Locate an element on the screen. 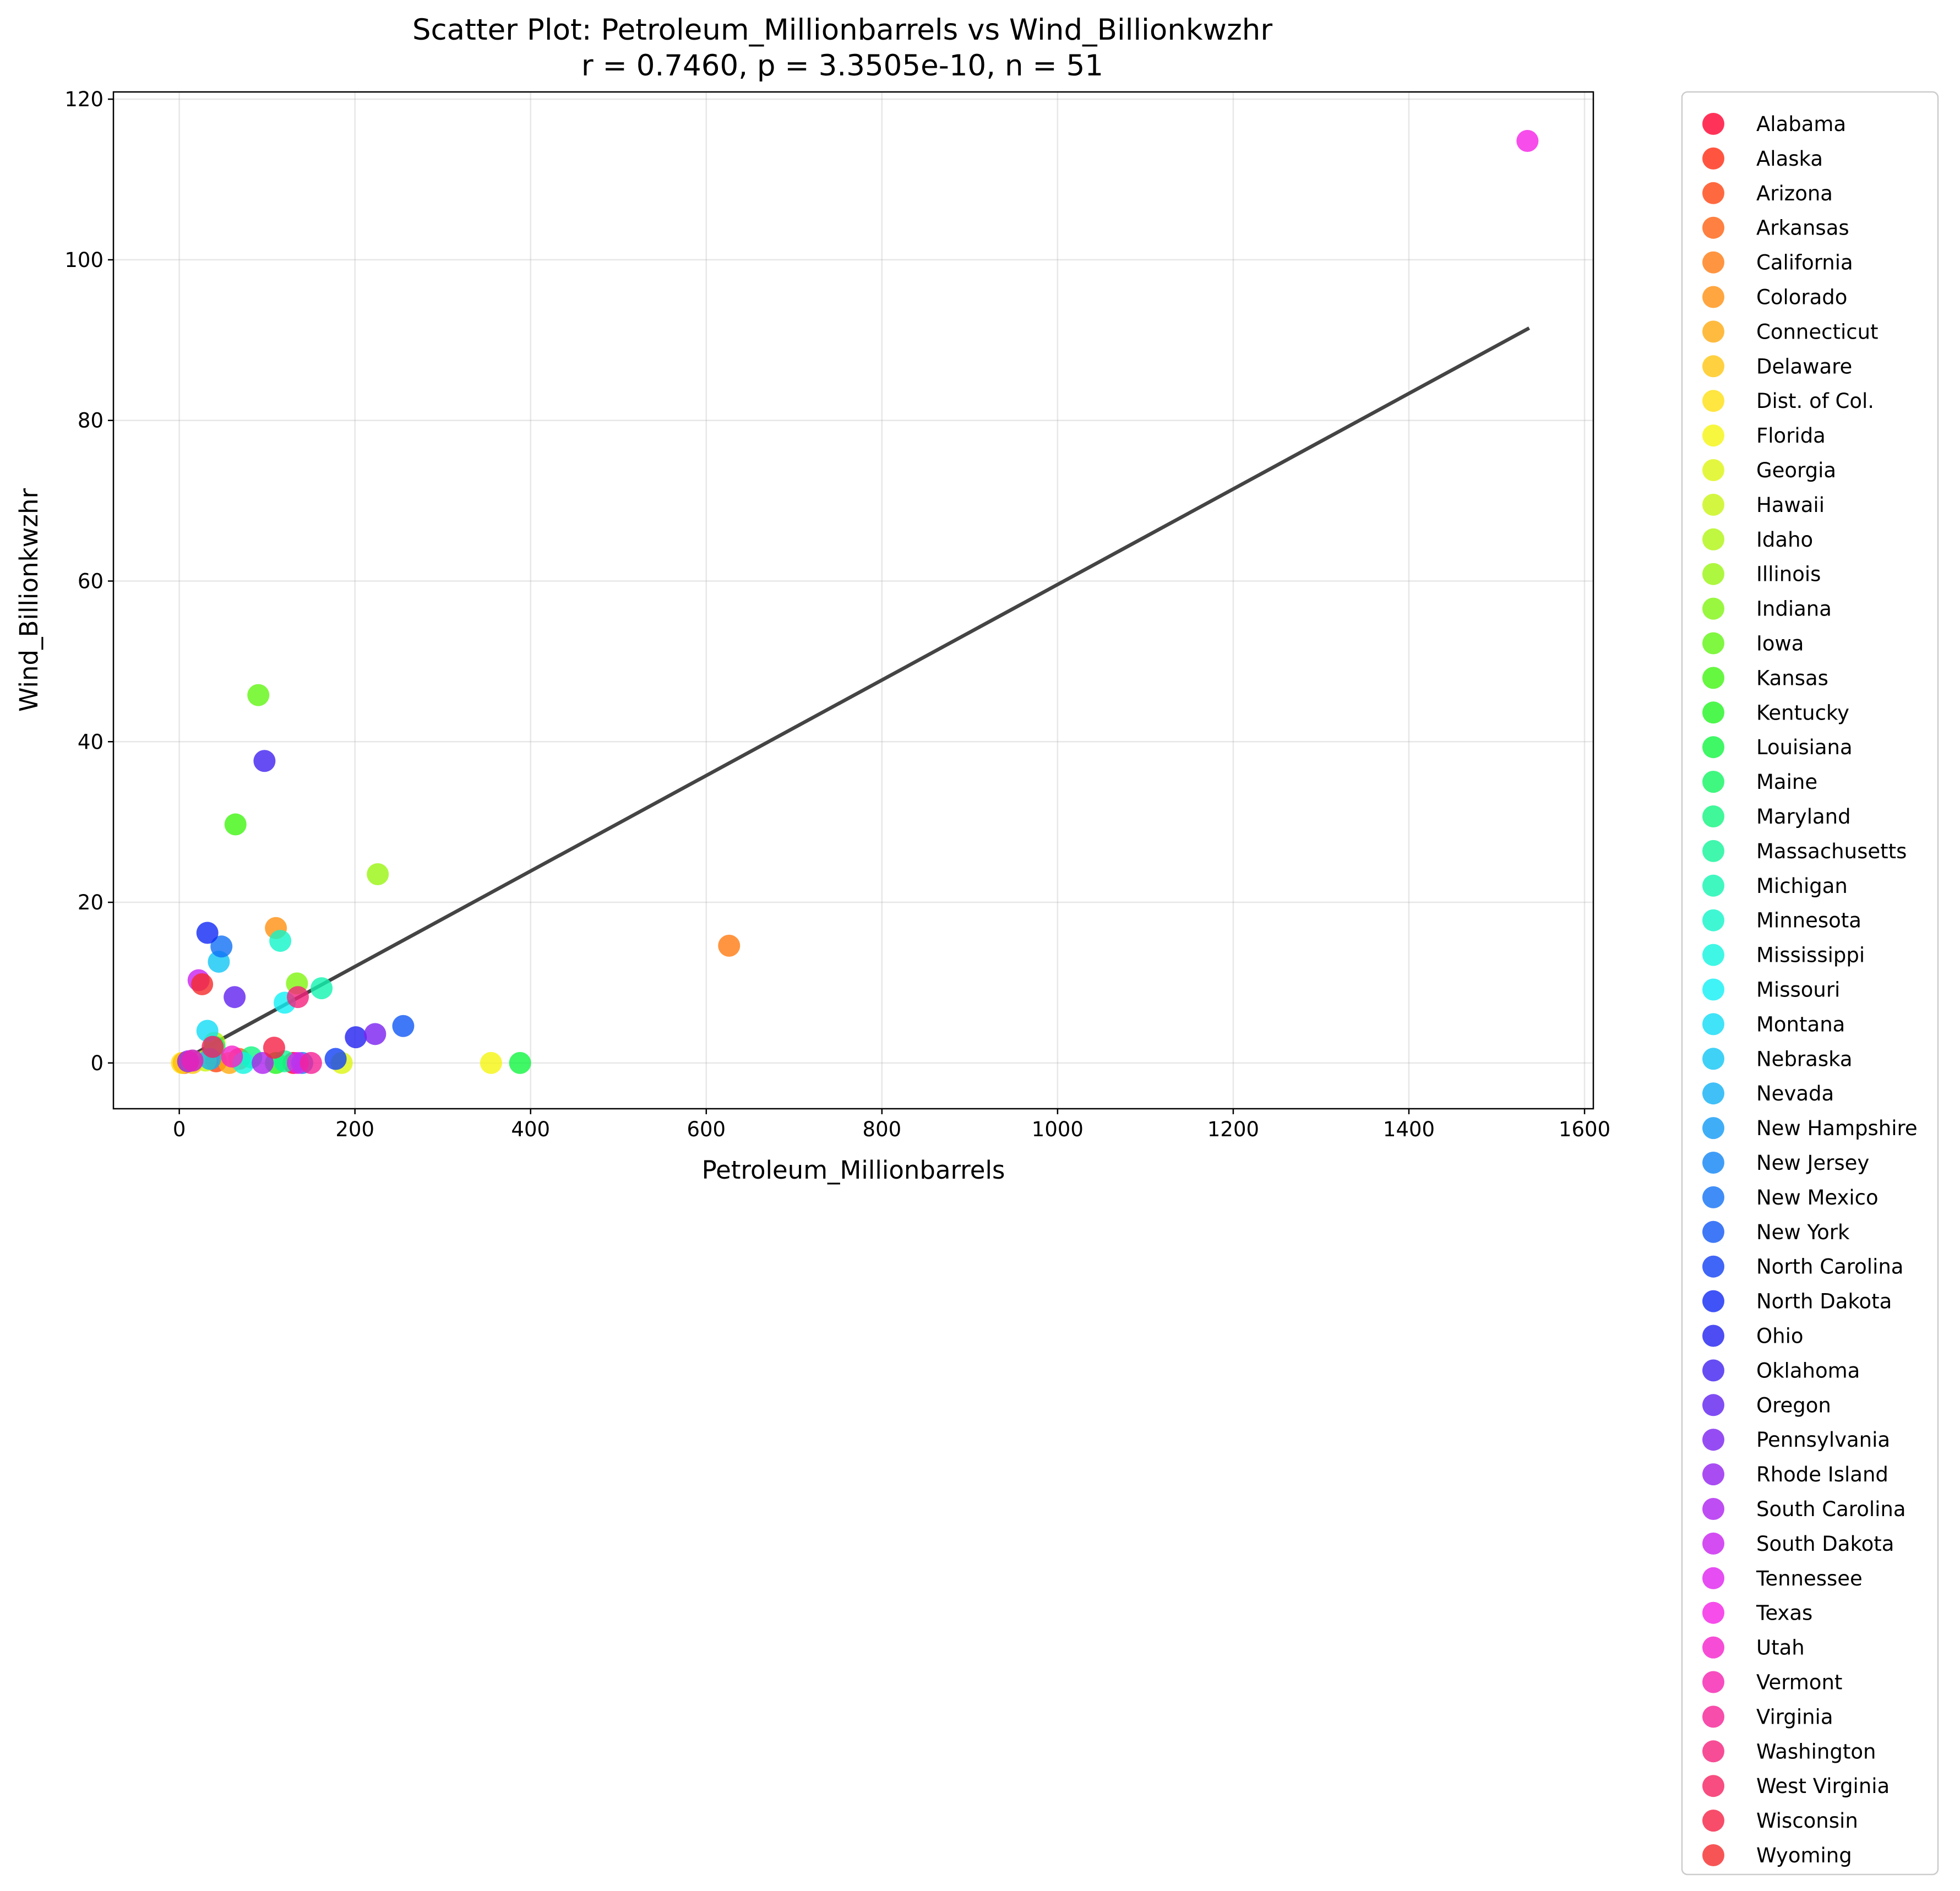  legend-label: Maine is located at coordinates (1786, 782).